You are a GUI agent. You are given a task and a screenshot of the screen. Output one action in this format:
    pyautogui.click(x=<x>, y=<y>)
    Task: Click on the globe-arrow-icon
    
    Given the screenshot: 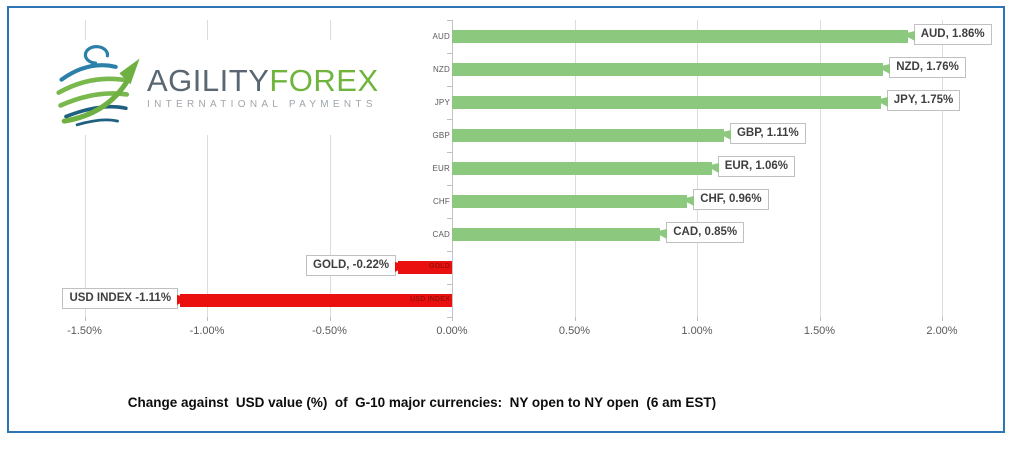 What is the action you would take?
    pyautogui.click(x=98, y=86)
    